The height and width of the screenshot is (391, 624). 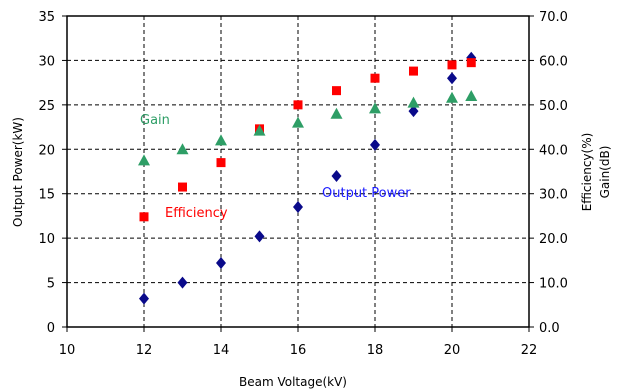 What do you see at coordinates (46, 195) in the screenshot?
I see `y-left-tick-label: 15` at bounding box center [46, 195].